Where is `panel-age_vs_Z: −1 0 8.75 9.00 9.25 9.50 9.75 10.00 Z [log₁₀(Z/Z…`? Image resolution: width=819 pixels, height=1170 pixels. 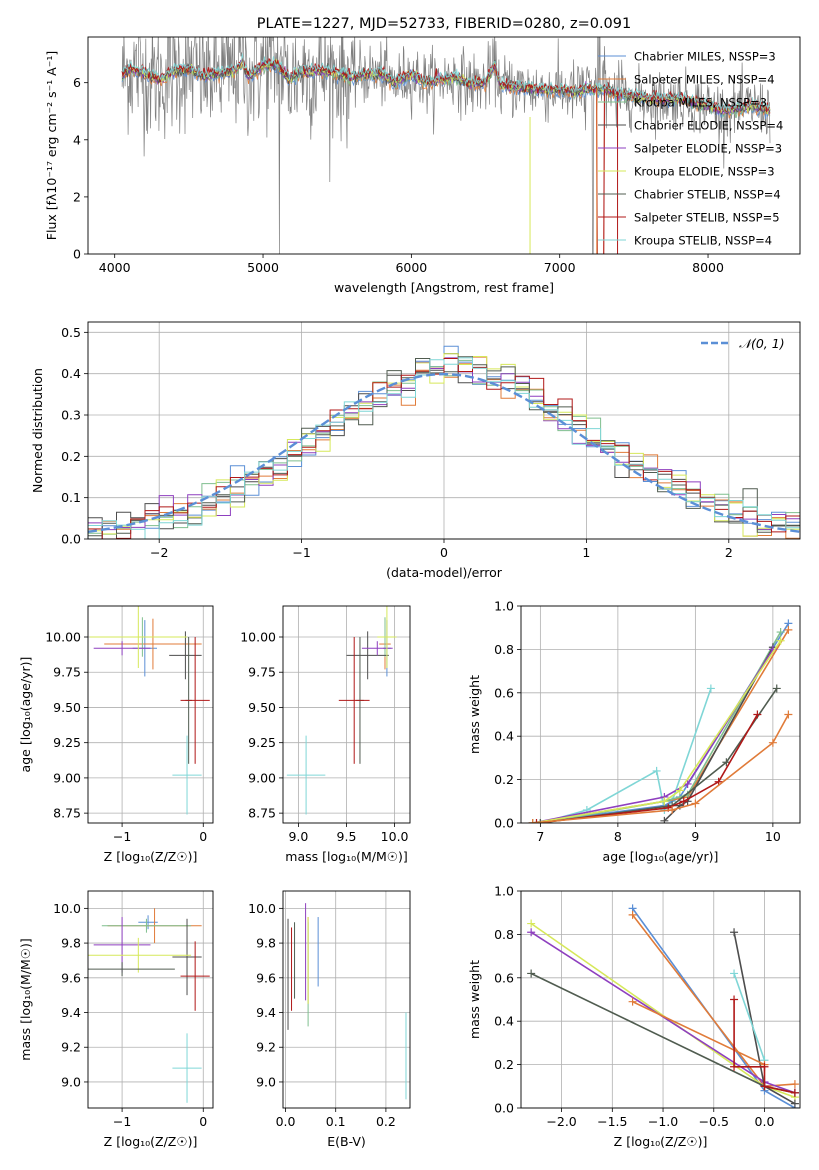 panel-age_vs_Z: −1 0 8.75 9.00 9.25 9.50 9.75 10.00 Z [log₁₀(Z/Z… is located at coordinates (116, 734).